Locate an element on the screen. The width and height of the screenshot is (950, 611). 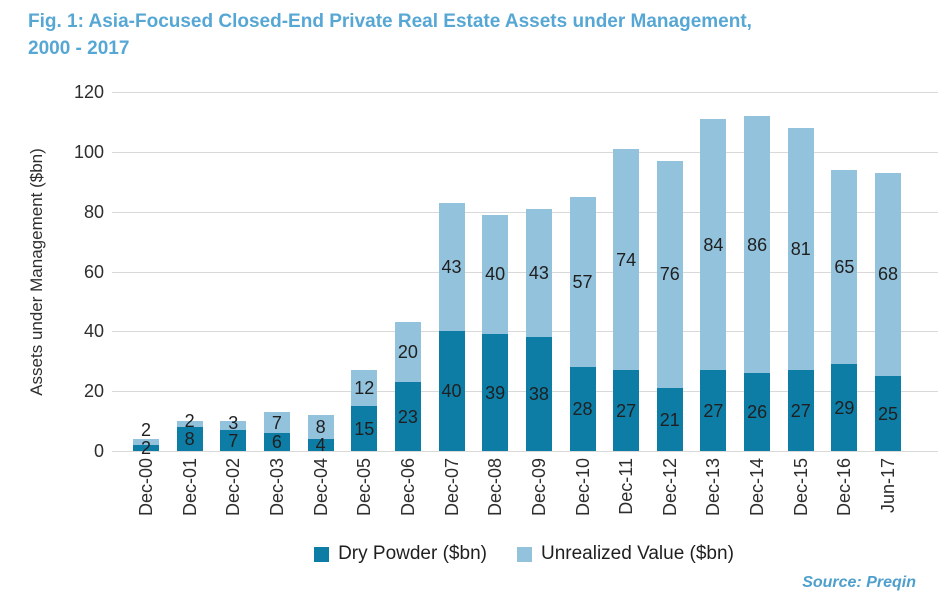
bar-label-unrealized-value: 81 is located at coordinates (800, 249).